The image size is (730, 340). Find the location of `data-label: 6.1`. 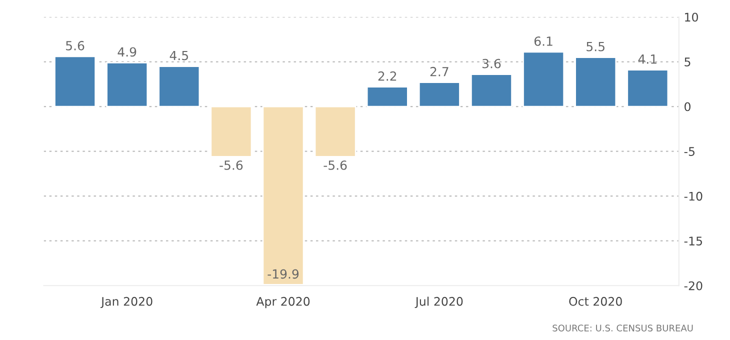

data-label: 6.1 is located at coordinates (543, 41).